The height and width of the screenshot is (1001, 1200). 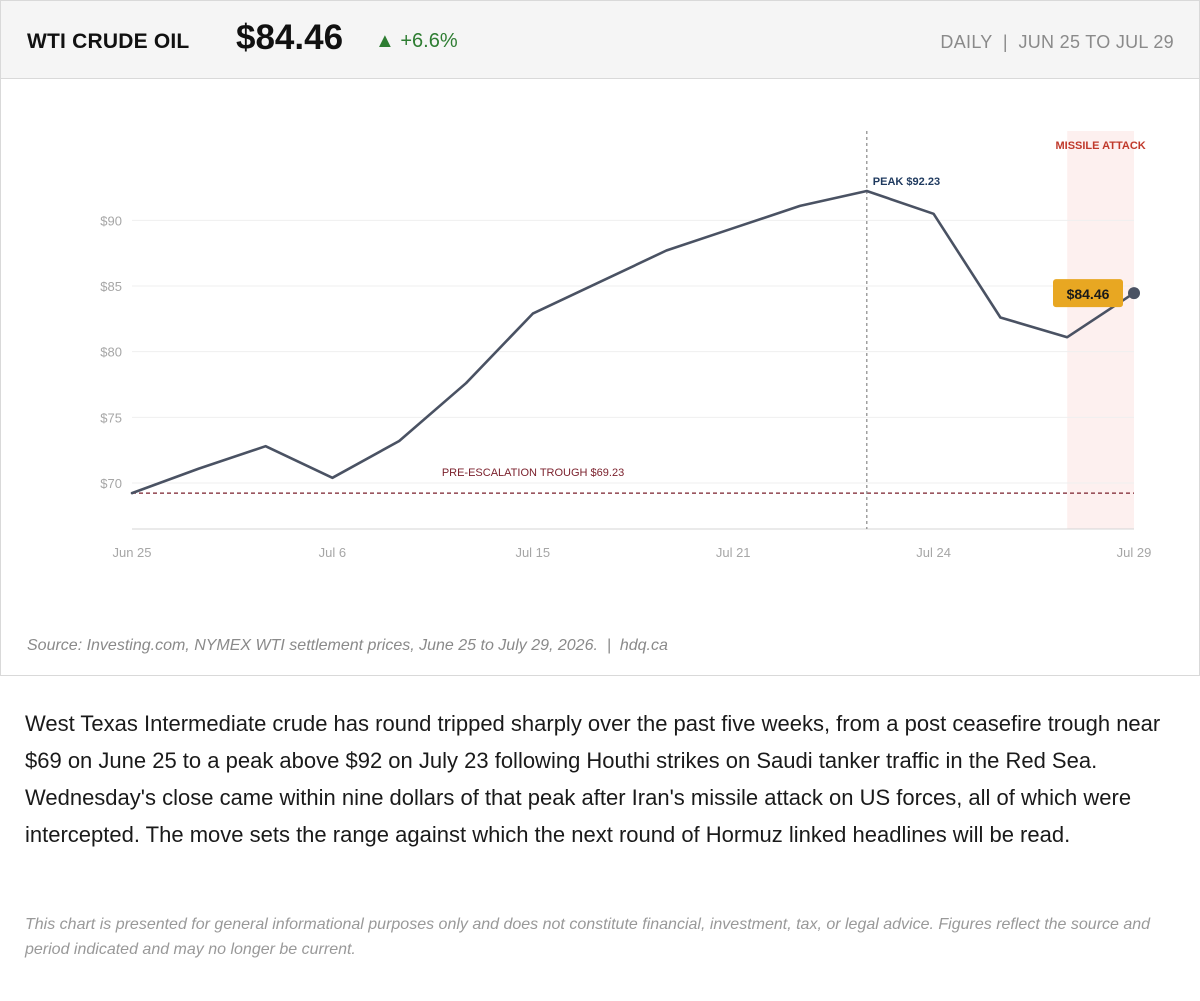 What do you see at coordinates (111, 286) in the screenshot?
I see `y-tick-label: $85` at bounding box center [111, 286].